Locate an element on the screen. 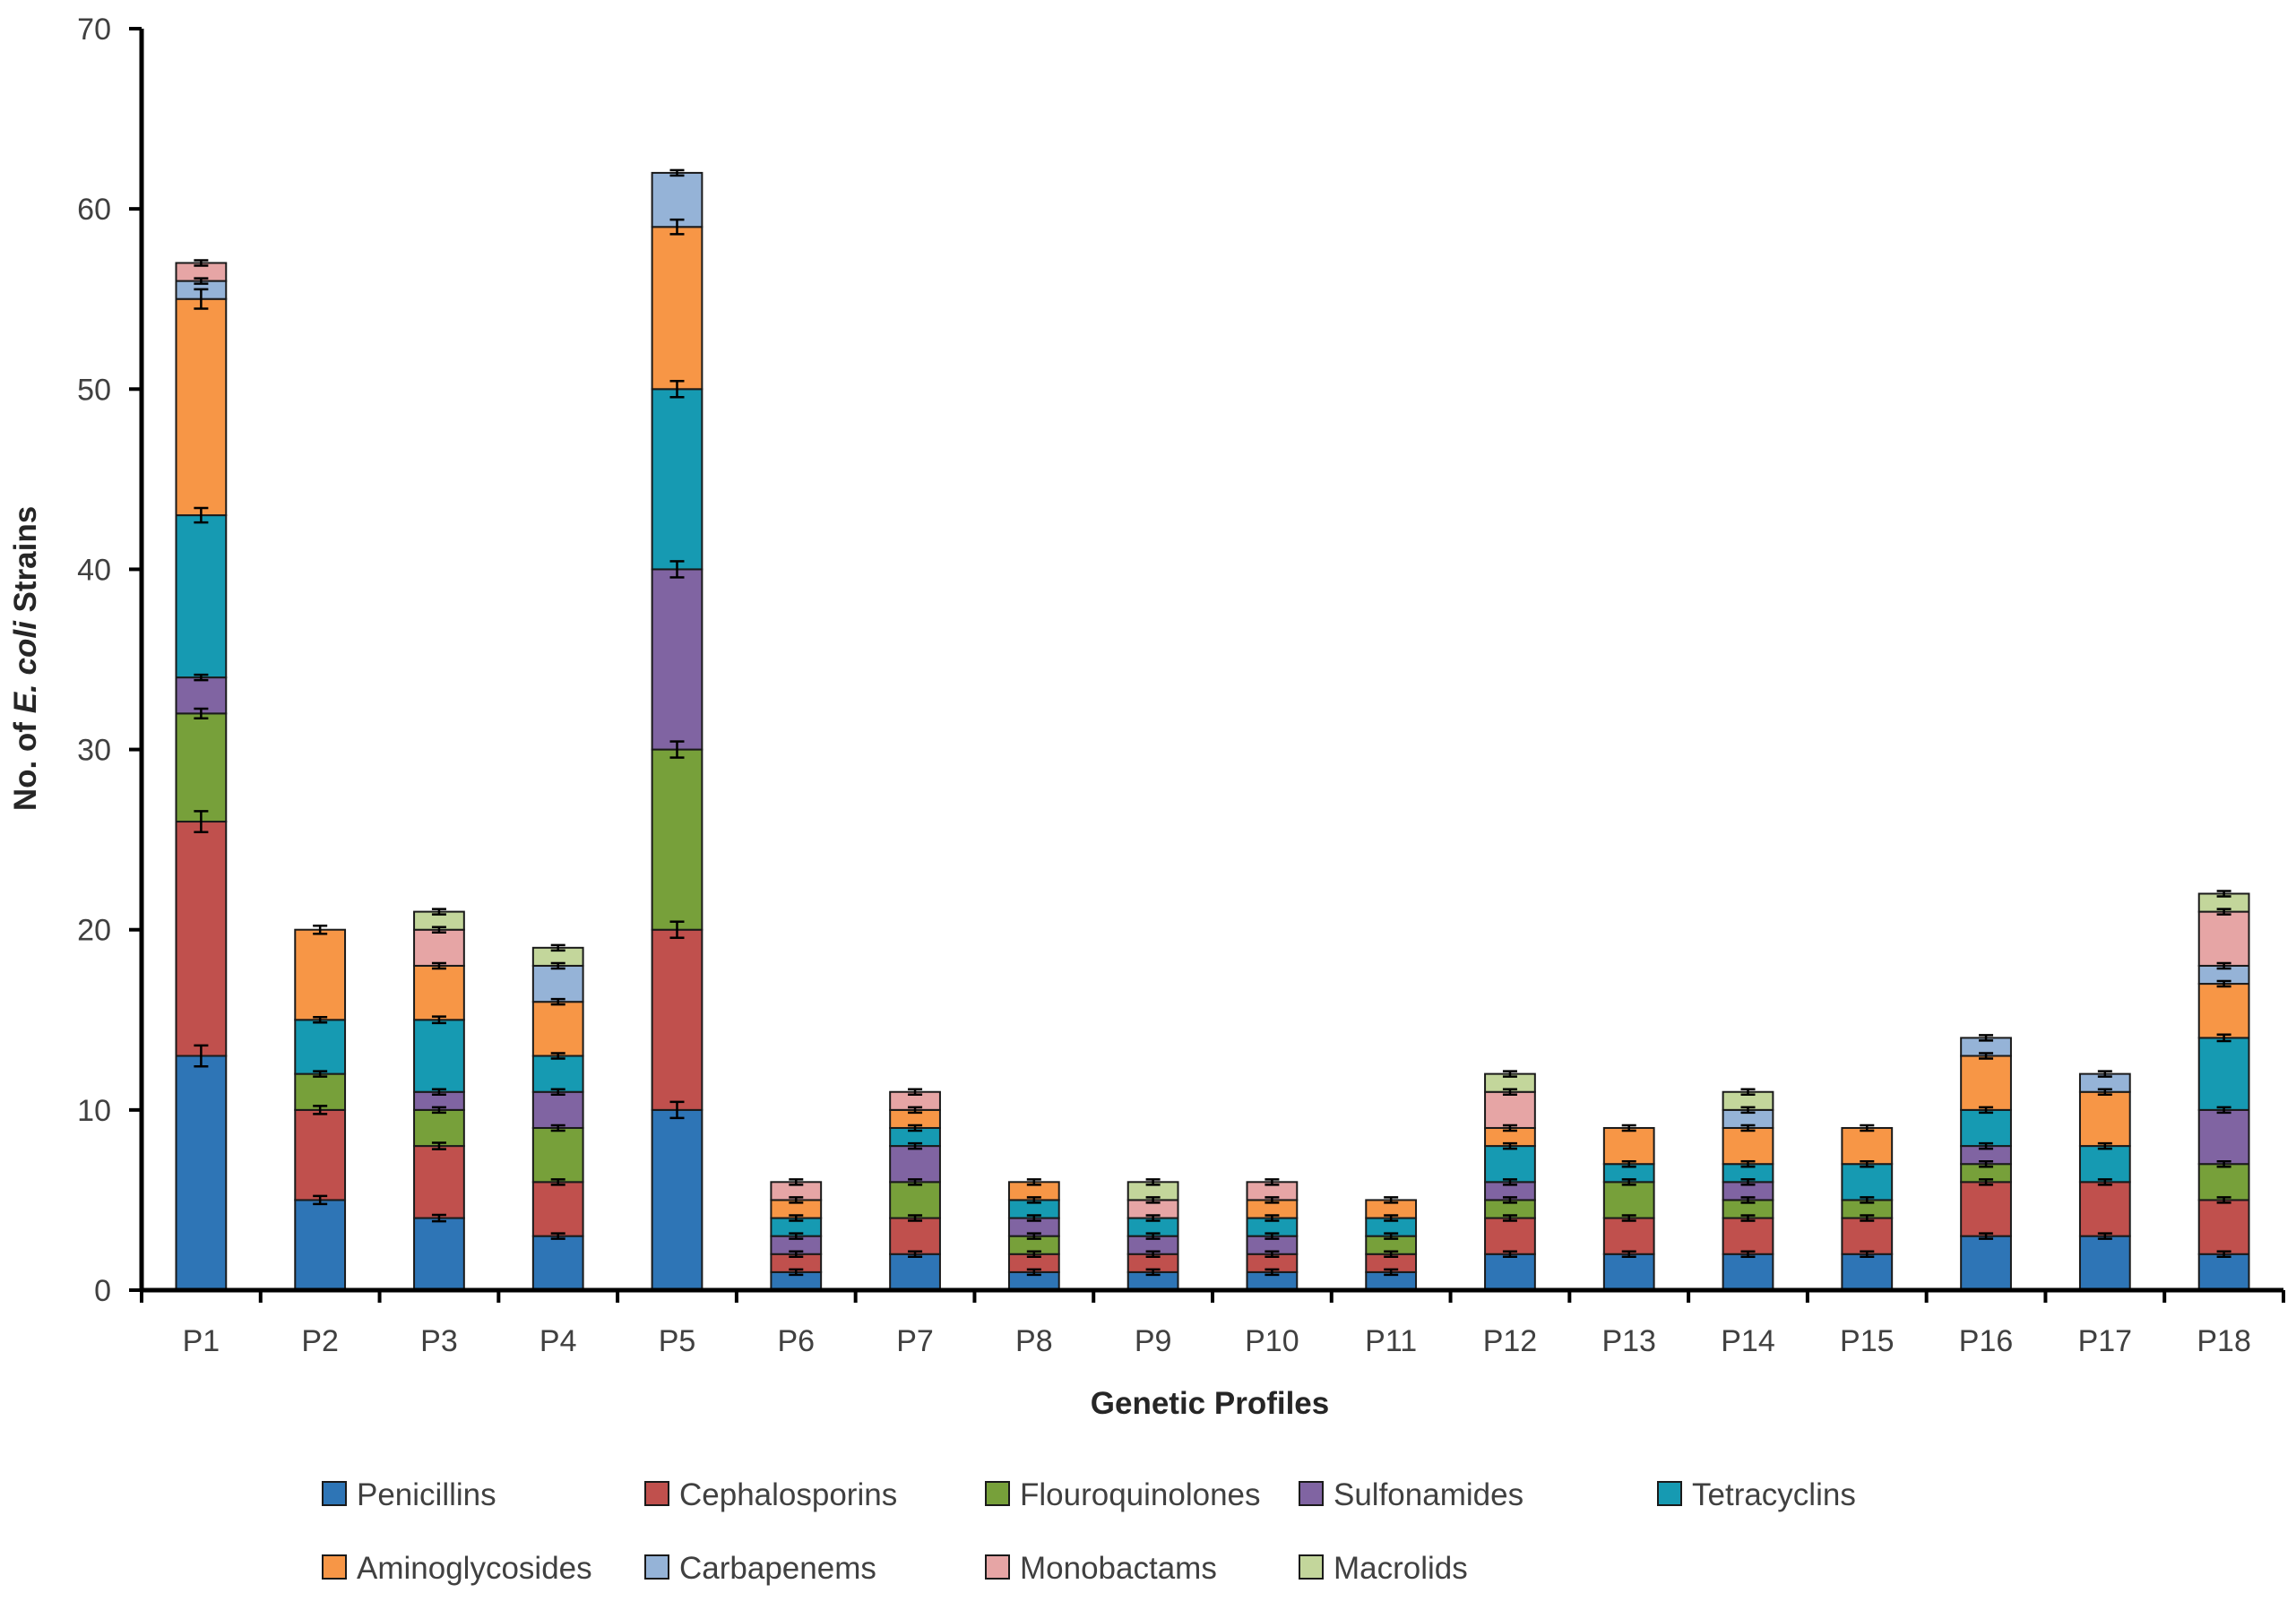  y-tick-label: 70 is located at coordinates (94, 30).